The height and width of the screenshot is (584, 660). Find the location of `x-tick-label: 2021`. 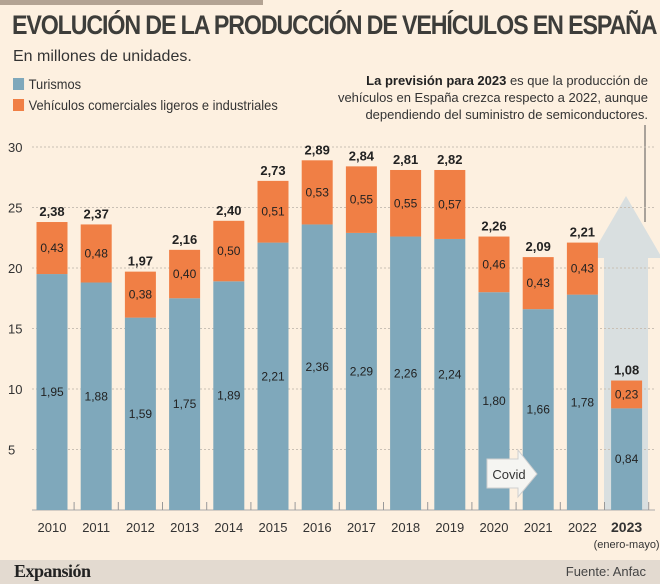

x-tick-label: 2021 is located at coordinates (538, 527).